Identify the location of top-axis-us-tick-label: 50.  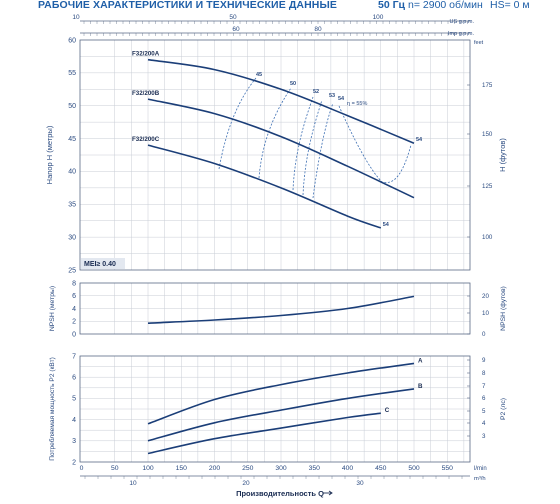
(233, 17).